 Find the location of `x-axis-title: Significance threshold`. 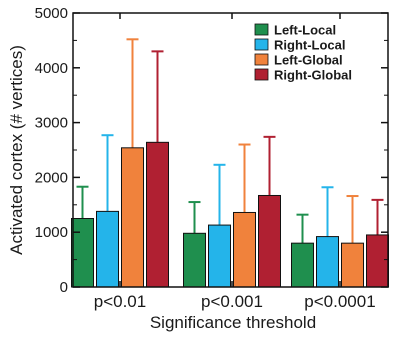

x-axis-title: Significance threshold is located at coordinates (233, 322).